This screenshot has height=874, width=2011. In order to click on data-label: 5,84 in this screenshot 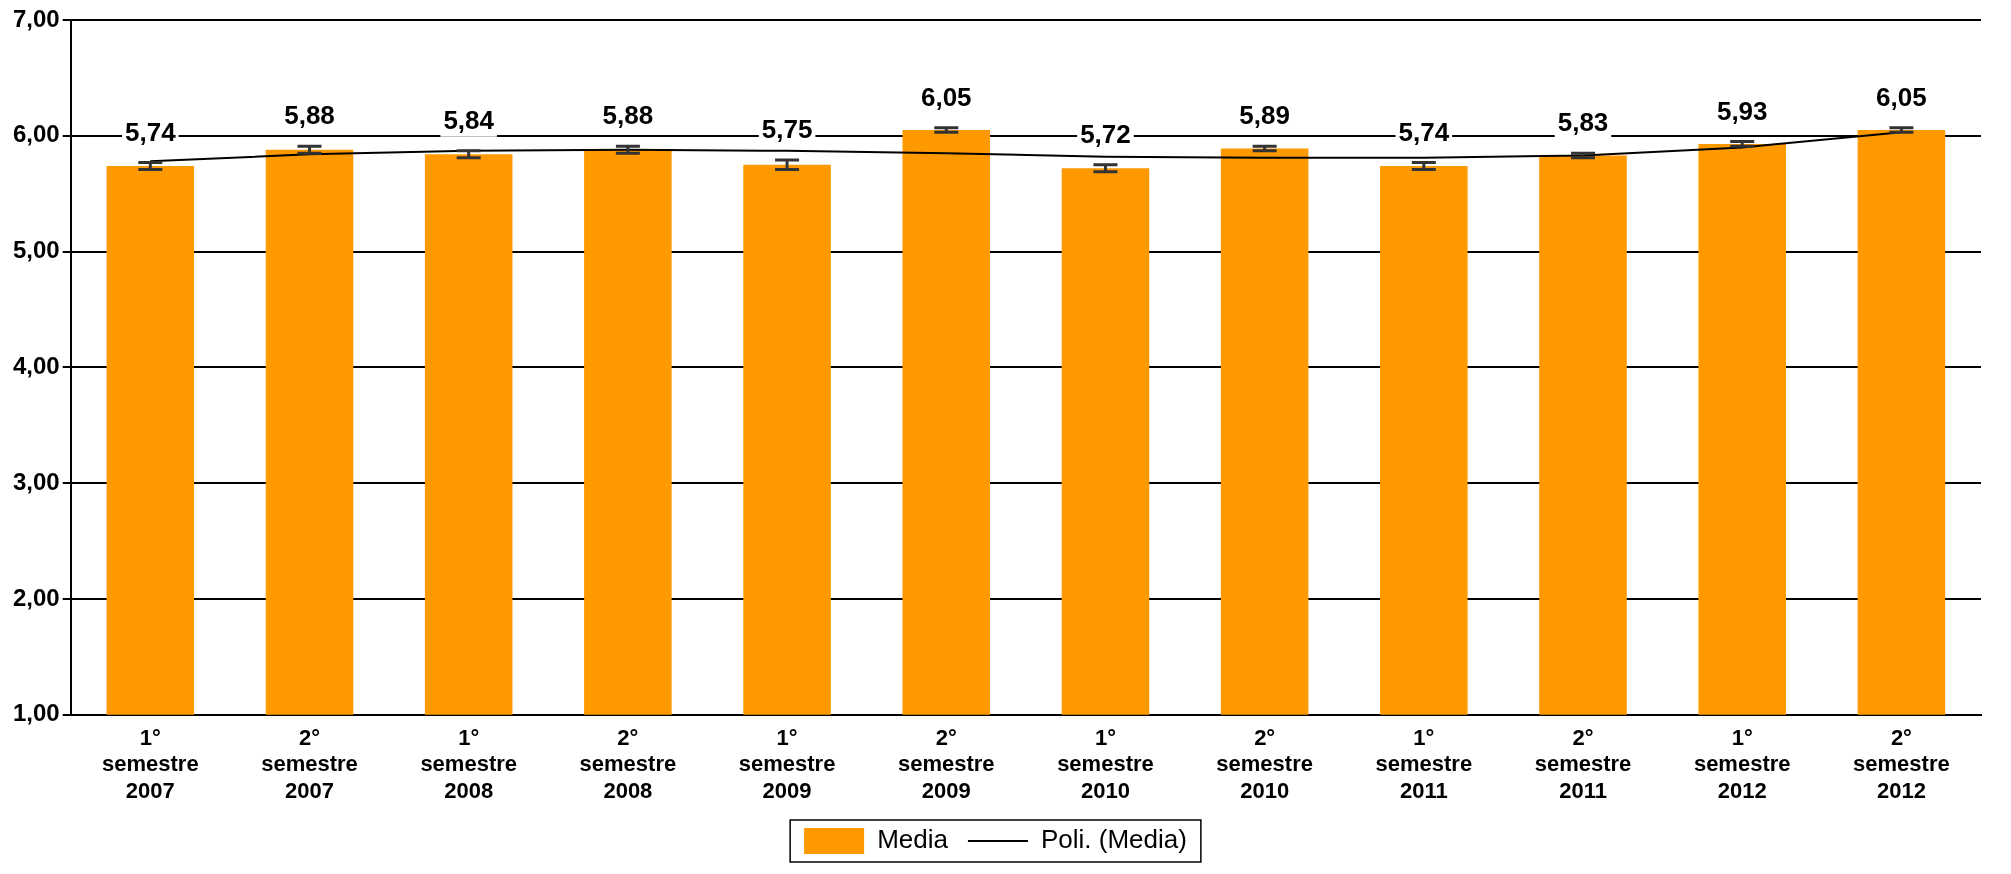, I will do `click(469, 120)`.